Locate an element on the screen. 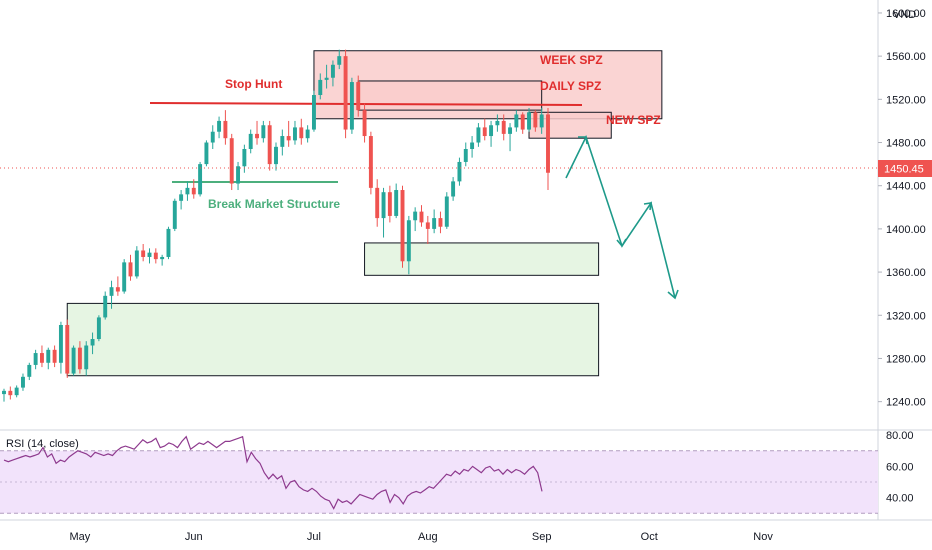  time-tick-label: Oct is located at coordinates (649, 537).